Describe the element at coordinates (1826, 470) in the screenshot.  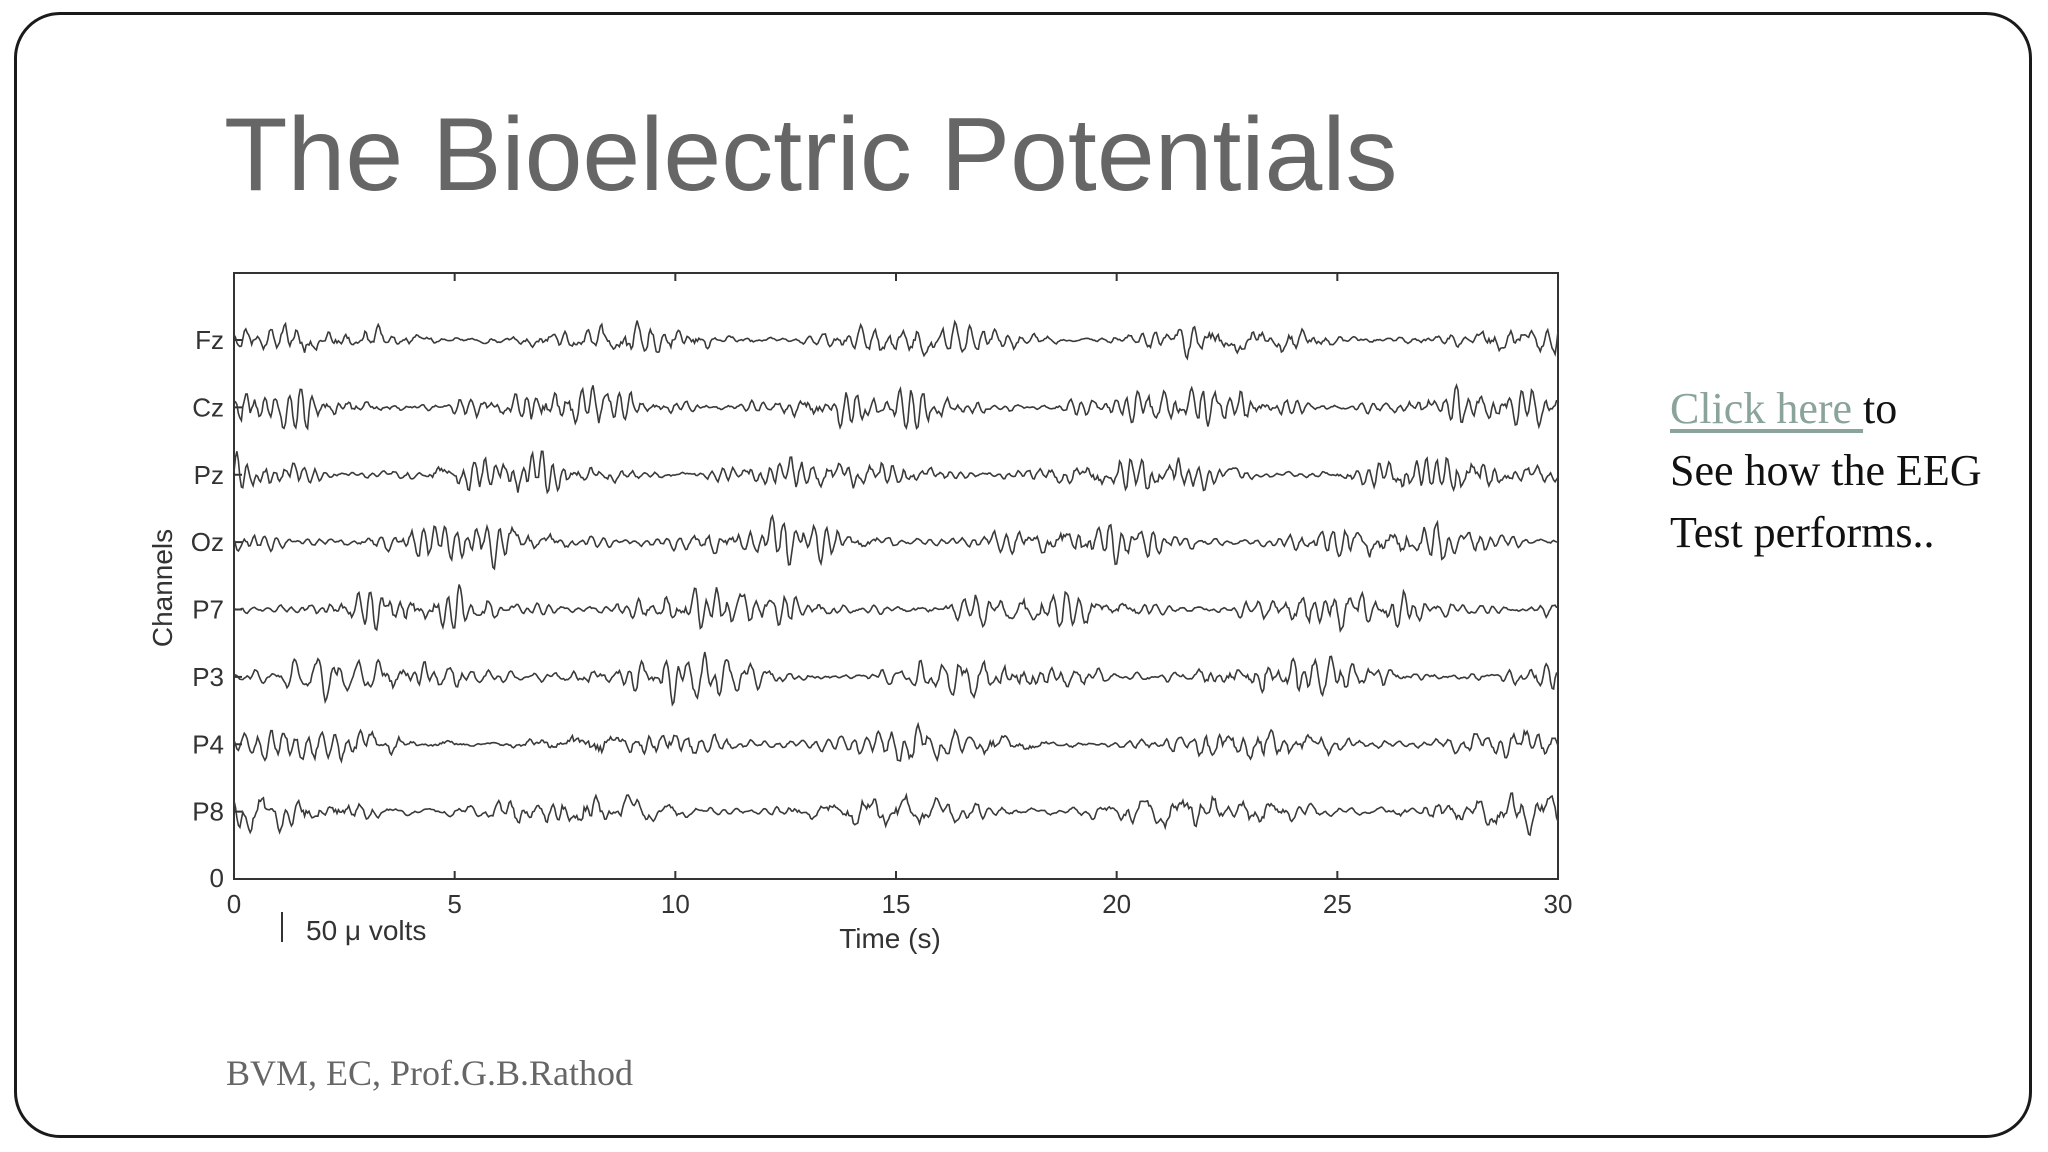
I see `side-line-2: See how the EEG` at that location.